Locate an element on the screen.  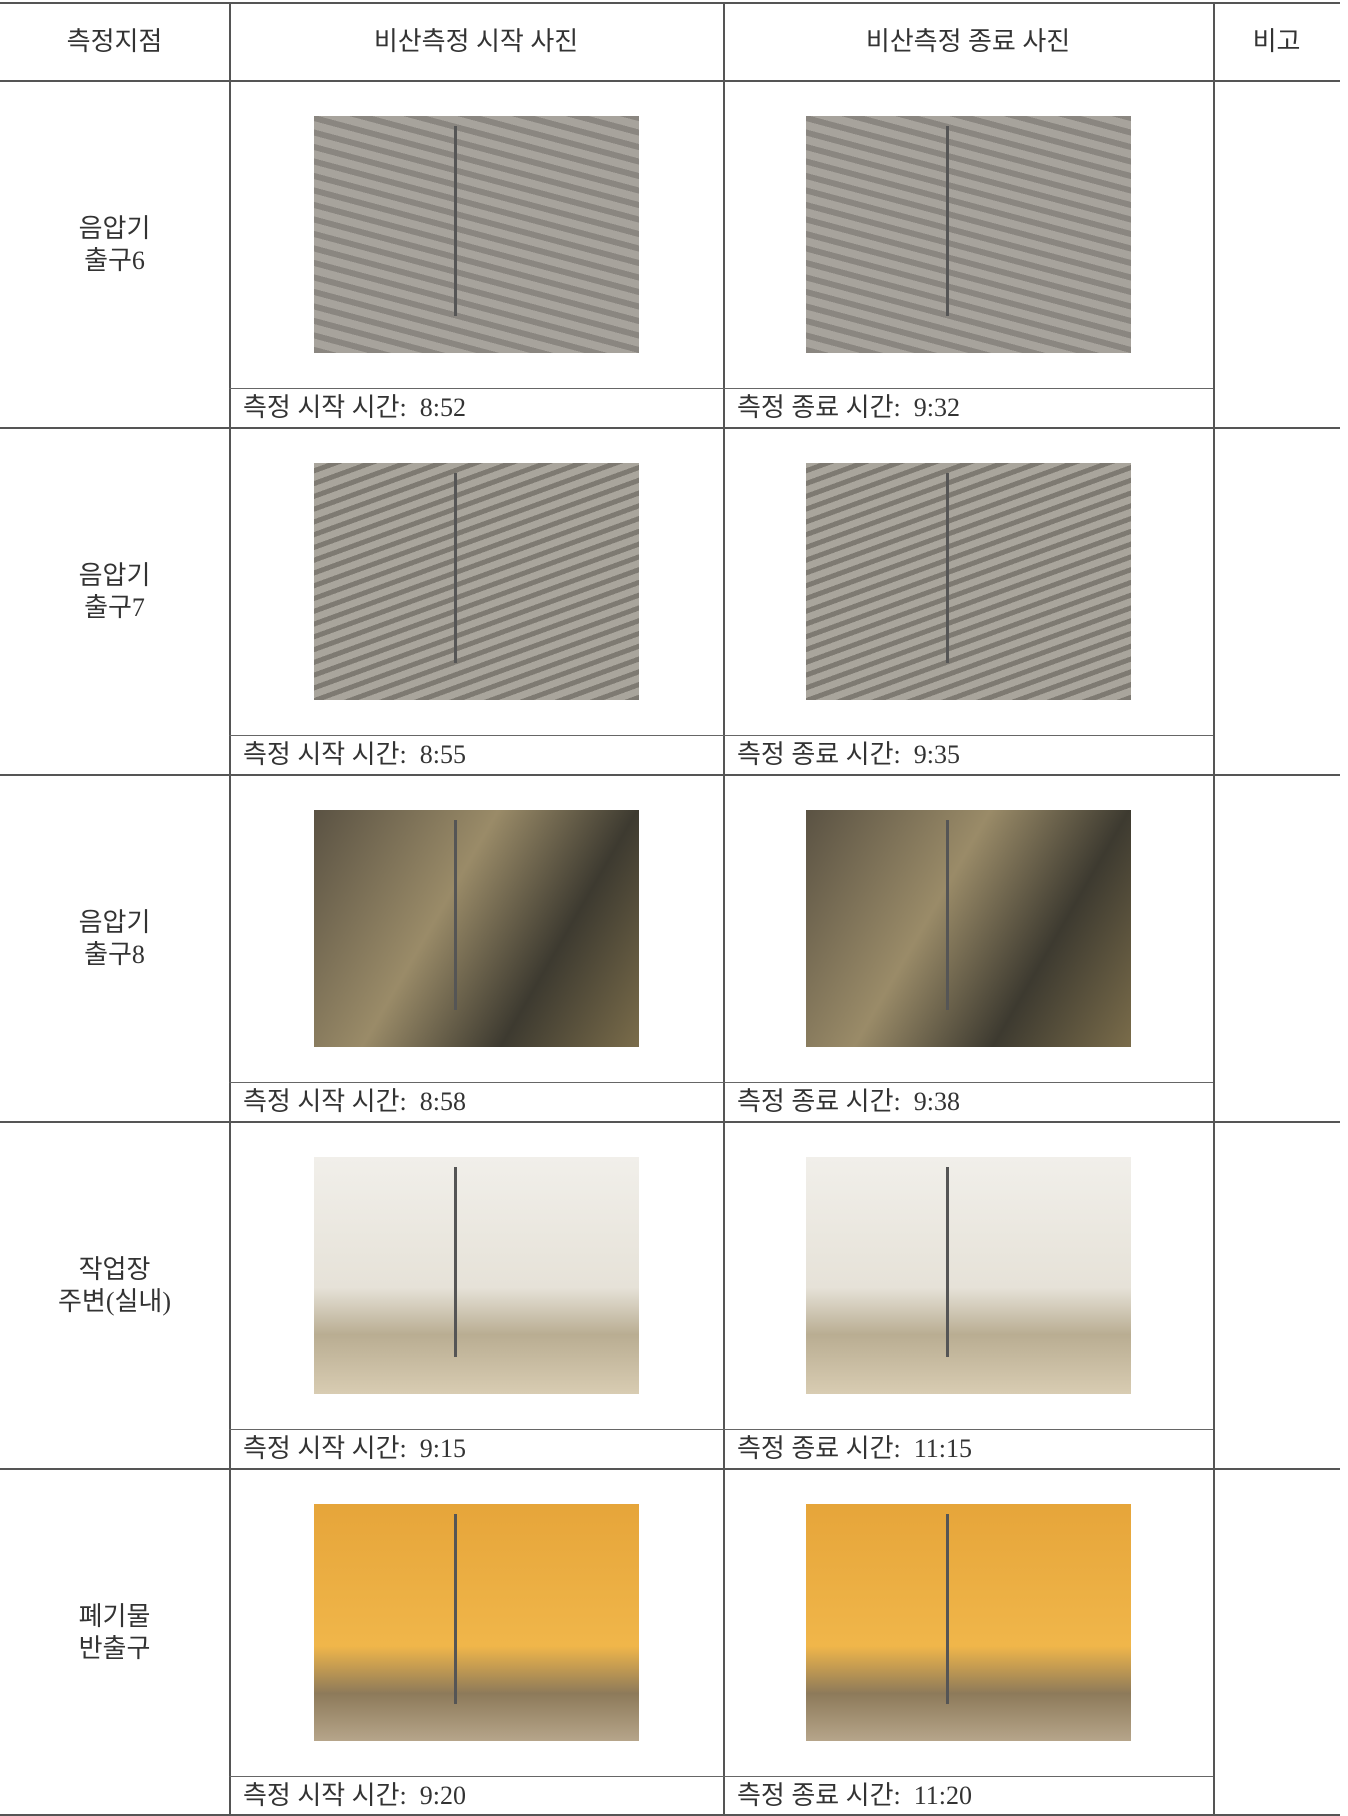
location-label: 작업장 is located at coordinates (114, 1269).